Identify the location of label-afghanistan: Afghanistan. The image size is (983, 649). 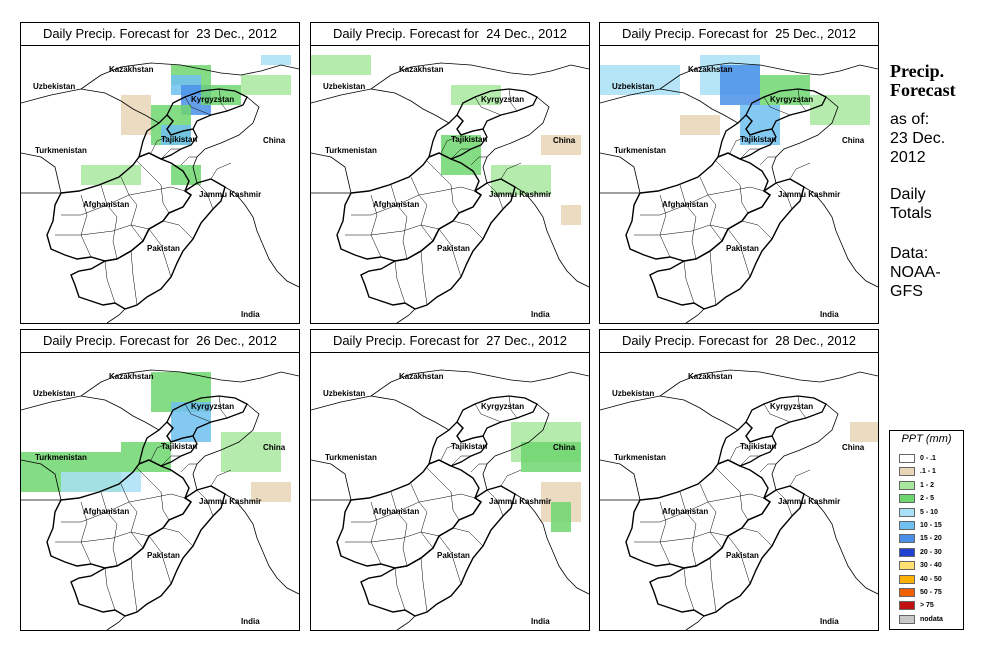
(396, 204).